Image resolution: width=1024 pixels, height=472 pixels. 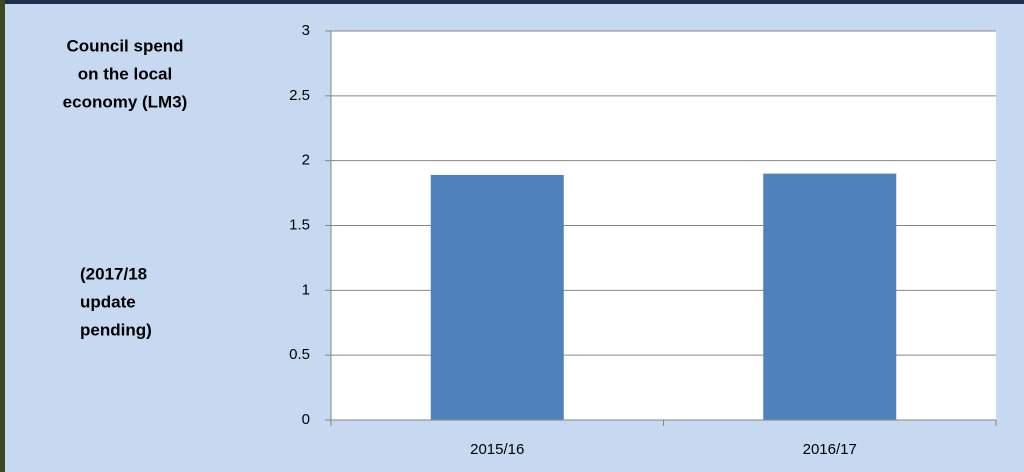 What do you see at coordinates (2, 236) in the screenshot?
I see `left-border` at bounding box center [2, 236].